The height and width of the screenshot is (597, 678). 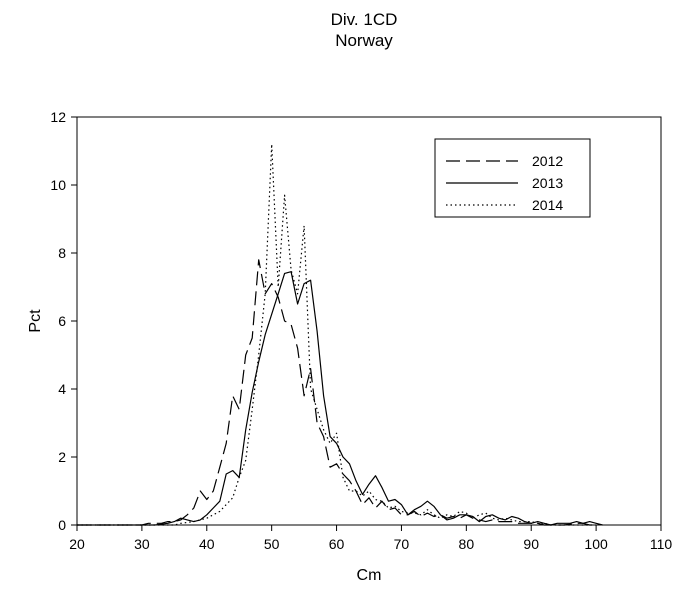 What do you see at coordinates (369, 575) in the screenshot?
I see `x-axis-label: Cm` at bounding box center [369, 575].